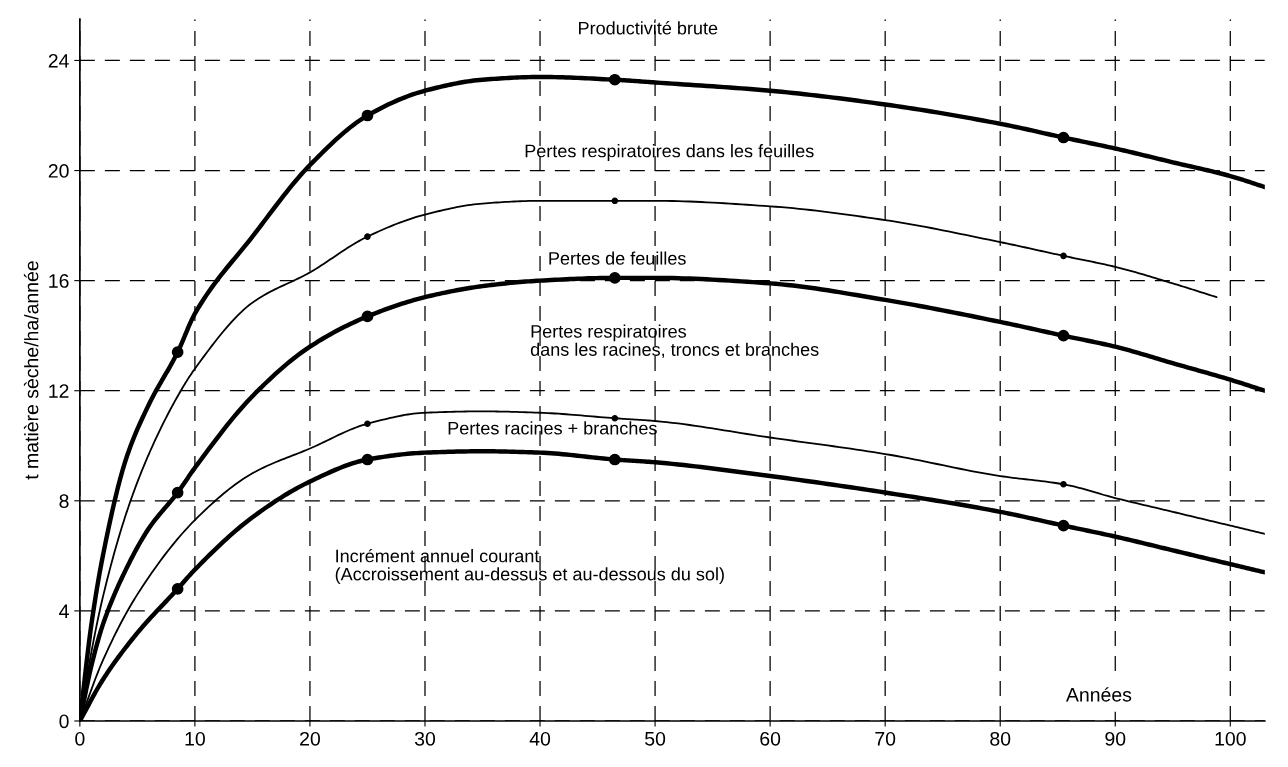 This screenshot has height=767, width=1288. I want to click on x-tick-label: 40, so click(540, 738).